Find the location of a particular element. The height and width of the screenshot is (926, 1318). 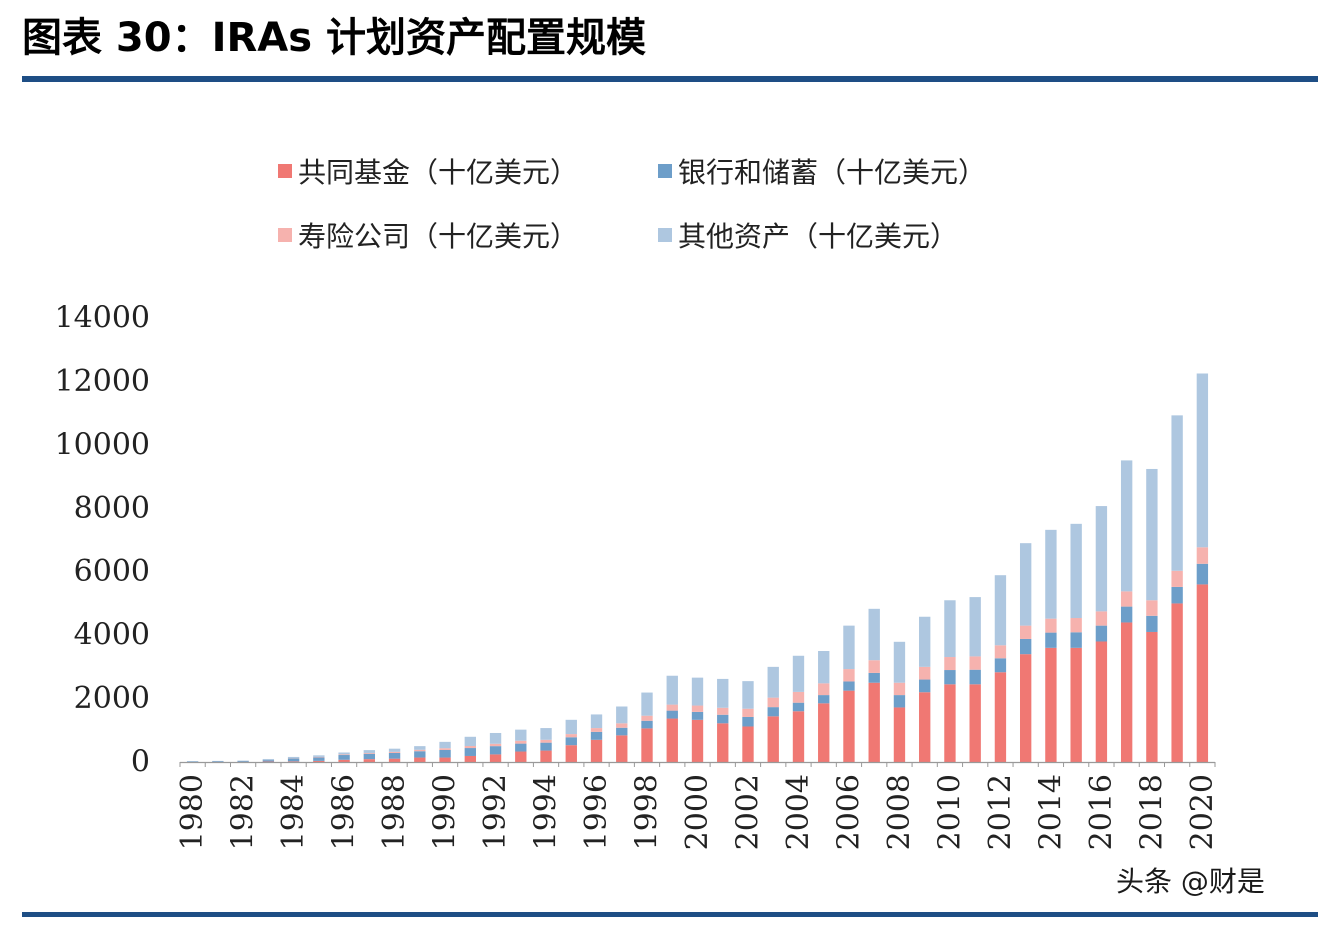

x-tick-label-2014: 2014 is located at coordinates (1050, 812).